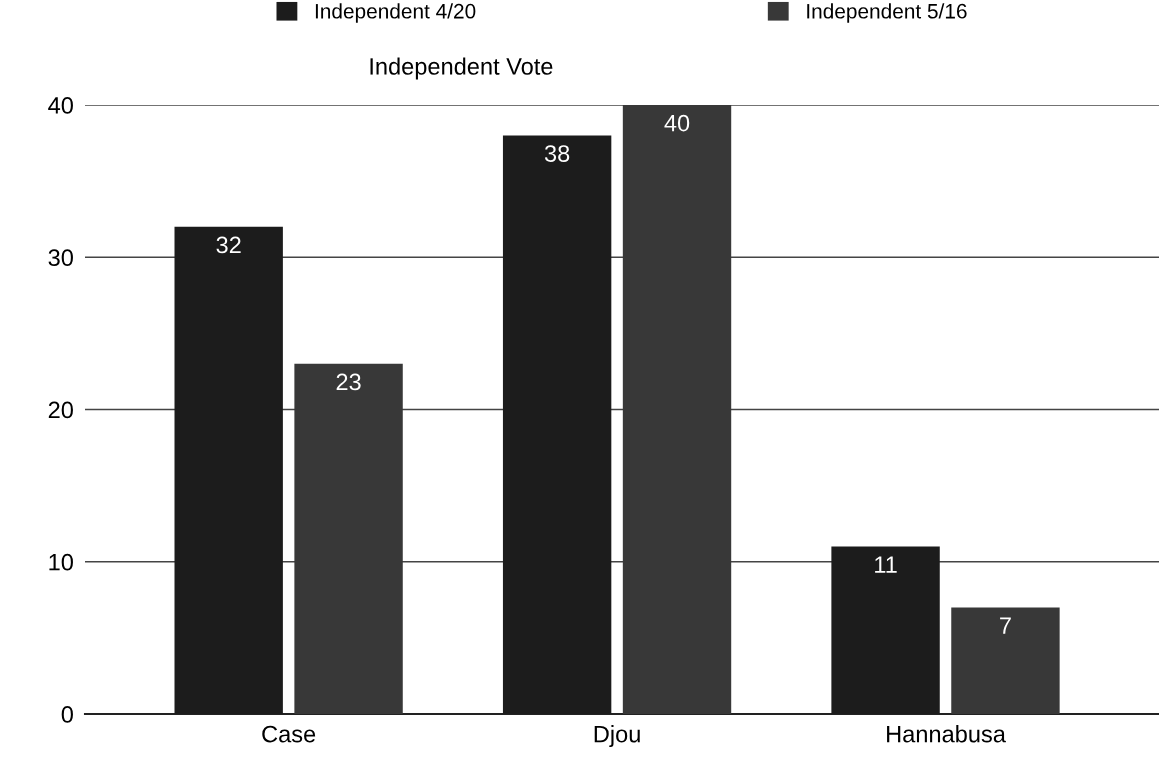 The height and width of the screenshot is (764, 1159). What do you see at coordinates (60, 410) in the screenshot?
I see `y-tick-label: 20` at bounding box center [60, 410].